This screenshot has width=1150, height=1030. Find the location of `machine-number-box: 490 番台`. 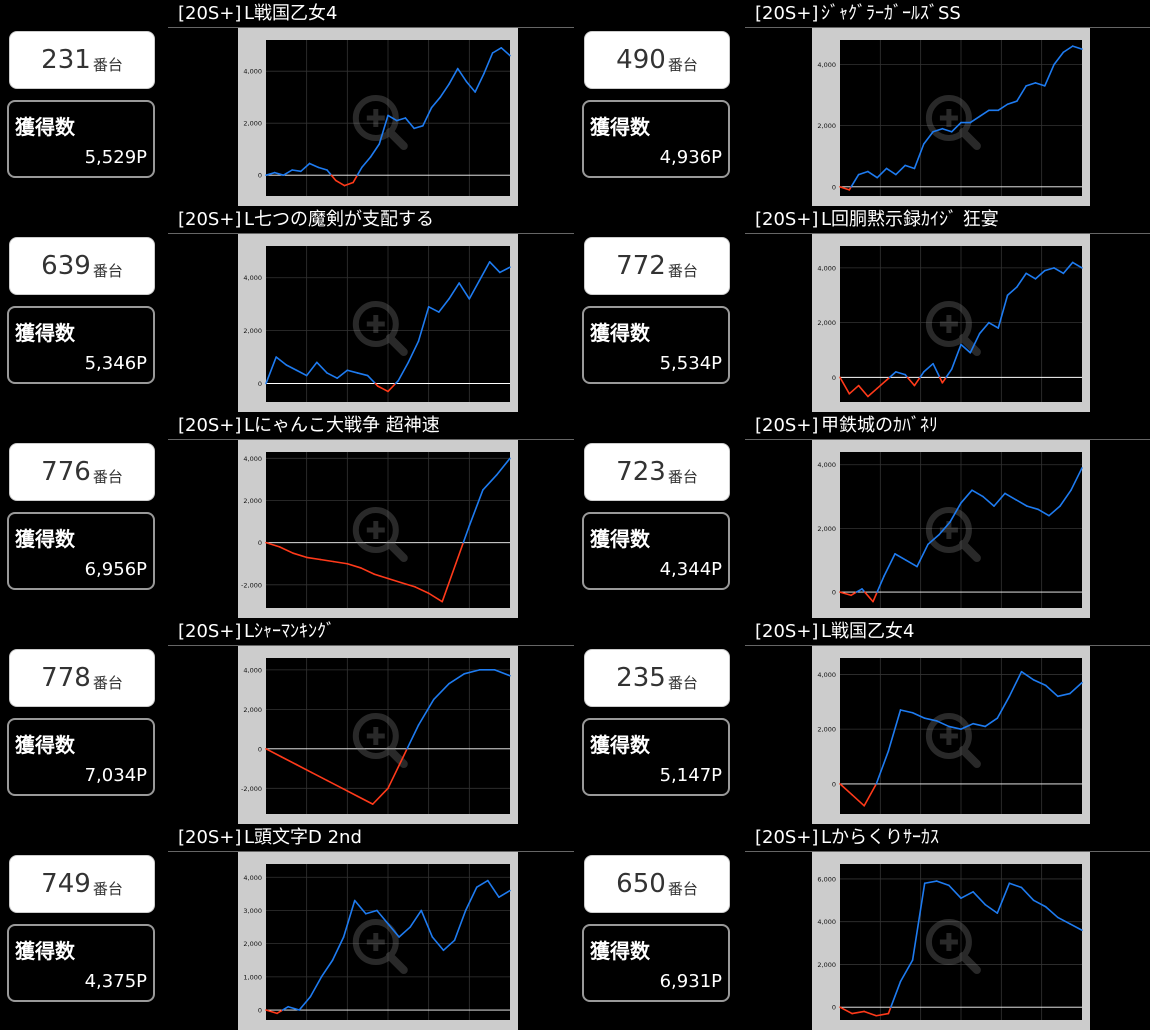

machine-number-box: 490 番台 is located at coordinates (657, 60).